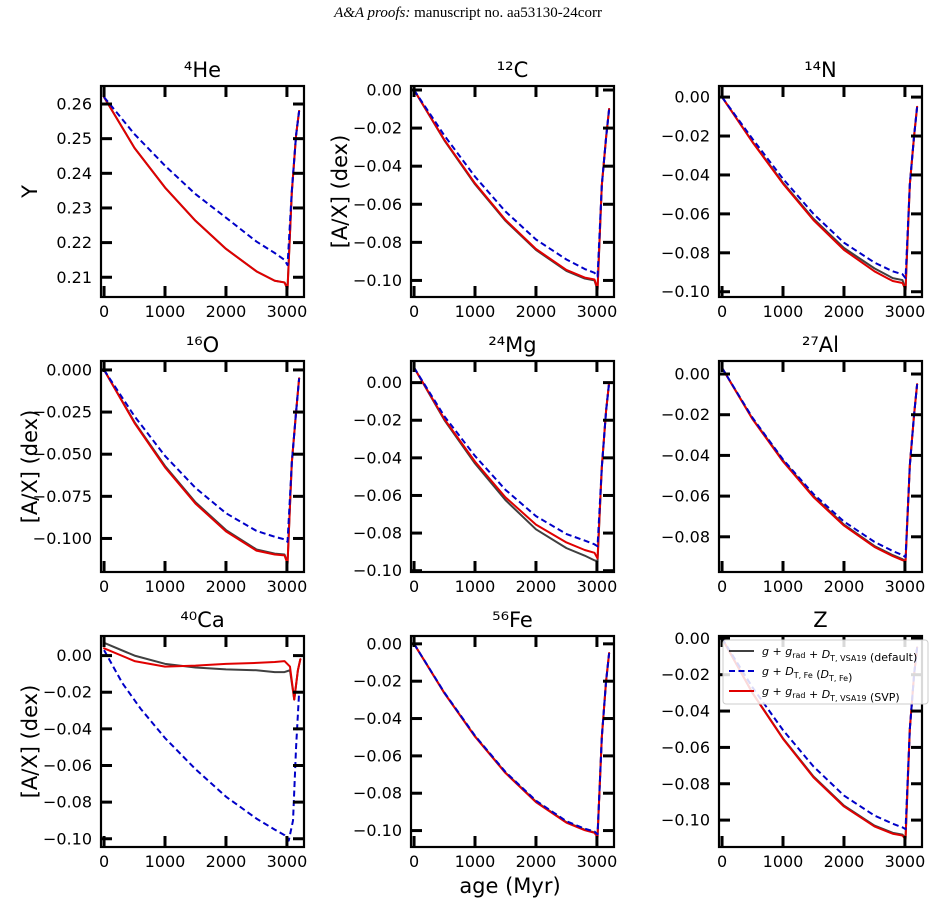 Image resolution: width=936 pixels, height=903 pixels. Describe the element at coordinates (820, 345) in the screenshot. I see `panel-title: ²⁷Al` at that location.